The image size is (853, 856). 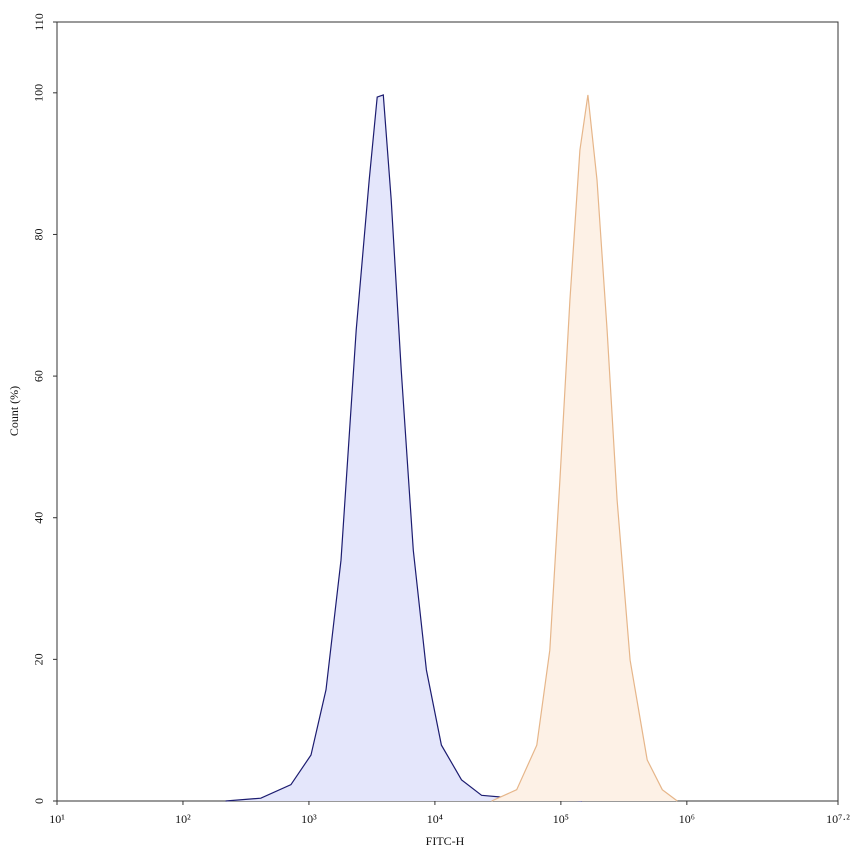 I want to click on x-tick-label: 10¹, so click(x=57, y=819).